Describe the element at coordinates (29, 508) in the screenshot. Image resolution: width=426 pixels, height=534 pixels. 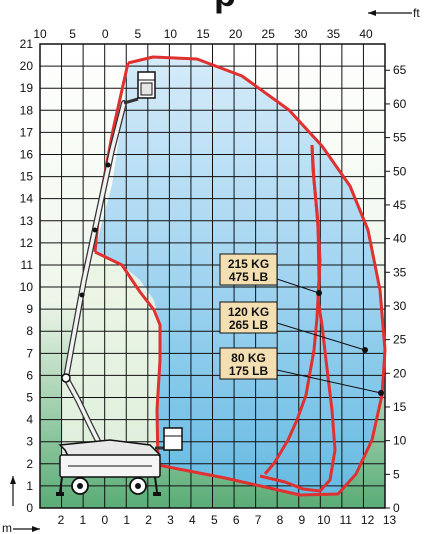
I see `y-left-tick-label: 0` at that location.